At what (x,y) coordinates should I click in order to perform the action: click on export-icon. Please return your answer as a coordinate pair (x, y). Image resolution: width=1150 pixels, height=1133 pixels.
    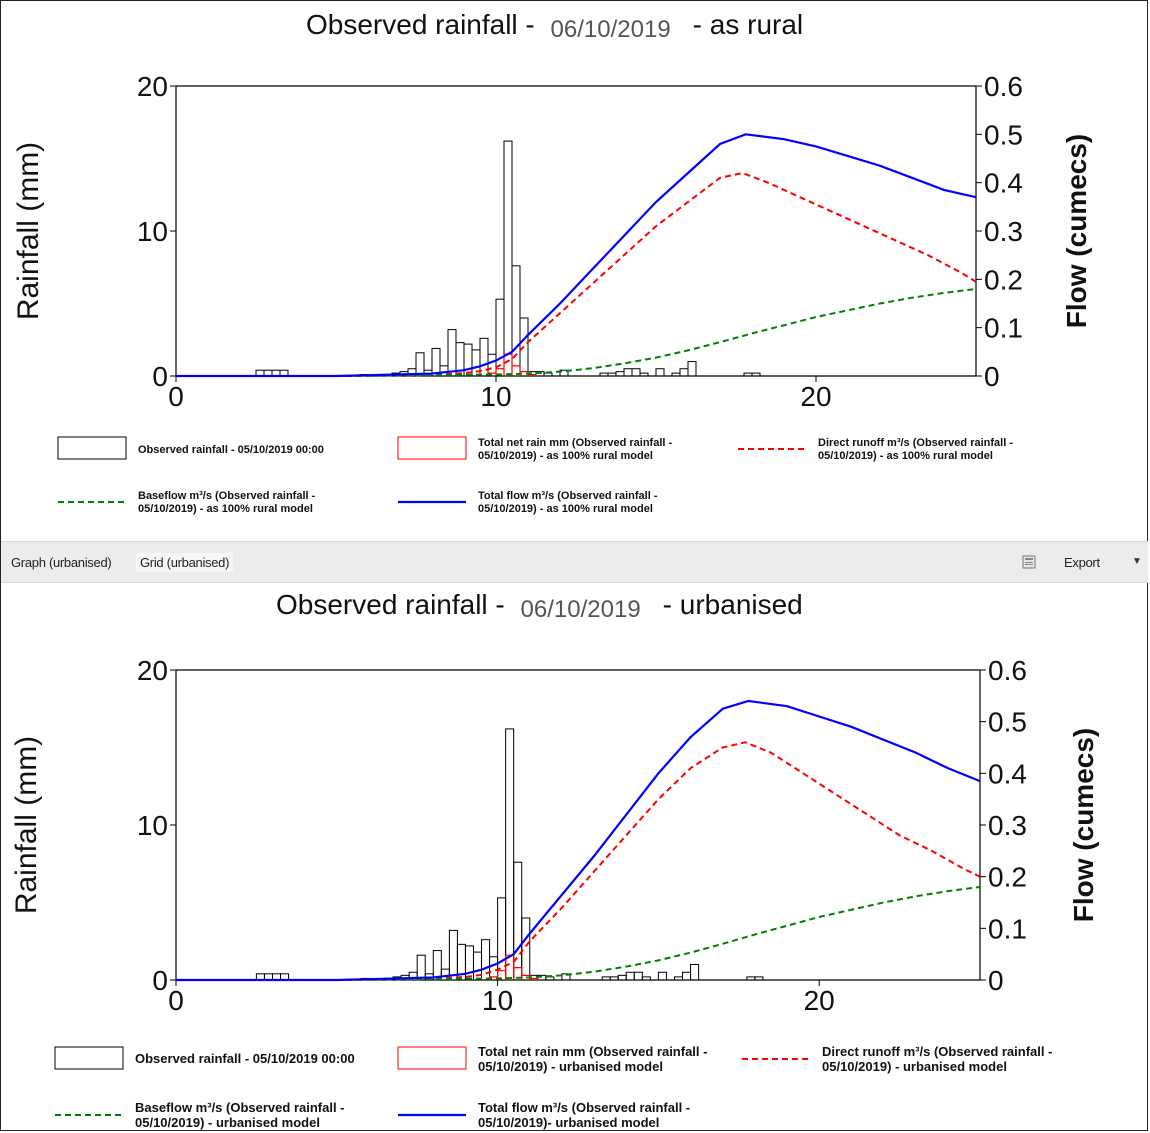
    Looking at the image, I should click on (1029, 562).